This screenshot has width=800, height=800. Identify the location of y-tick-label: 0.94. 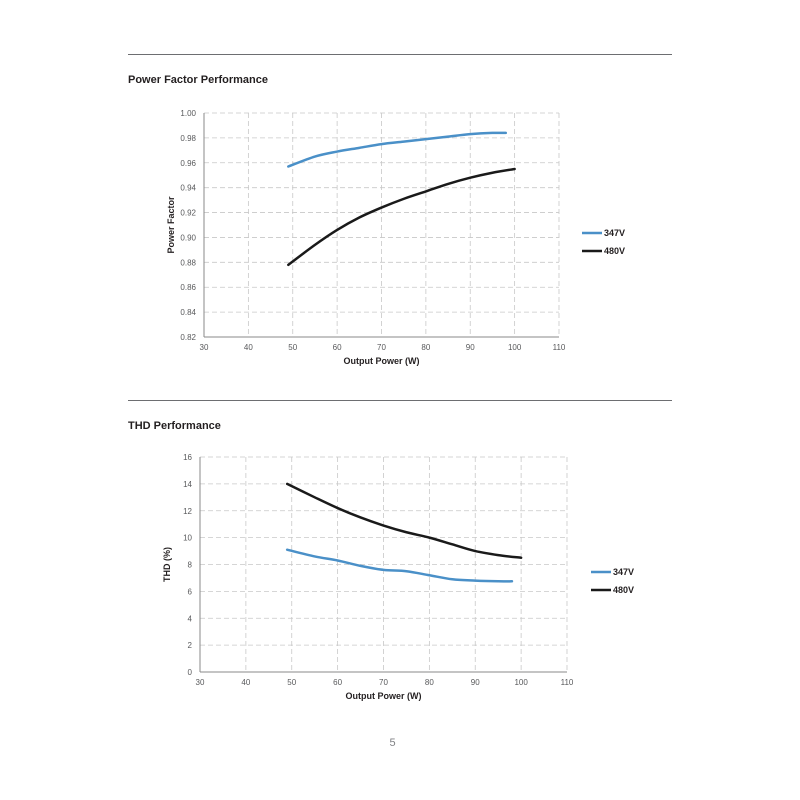
(188, 188).